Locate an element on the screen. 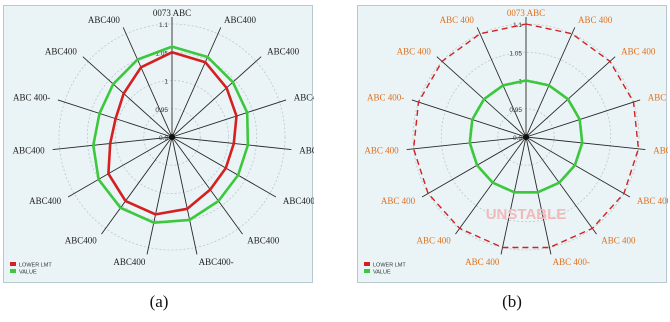 Image resolution: width=670 pixels, height=322 pixels. caption-b: (b) is located at coordinates (512, 301).